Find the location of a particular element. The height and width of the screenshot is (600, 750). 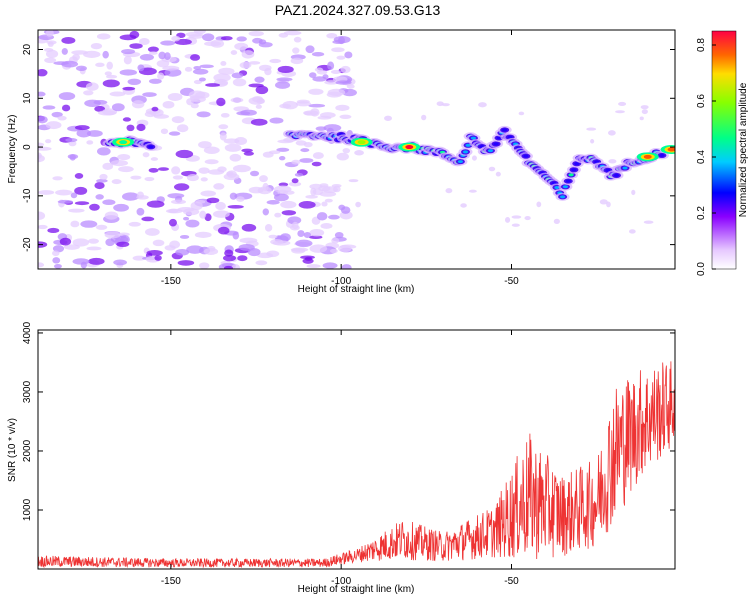

colorbar-tick-label: 0.0 is located at coordinates (701, 269).